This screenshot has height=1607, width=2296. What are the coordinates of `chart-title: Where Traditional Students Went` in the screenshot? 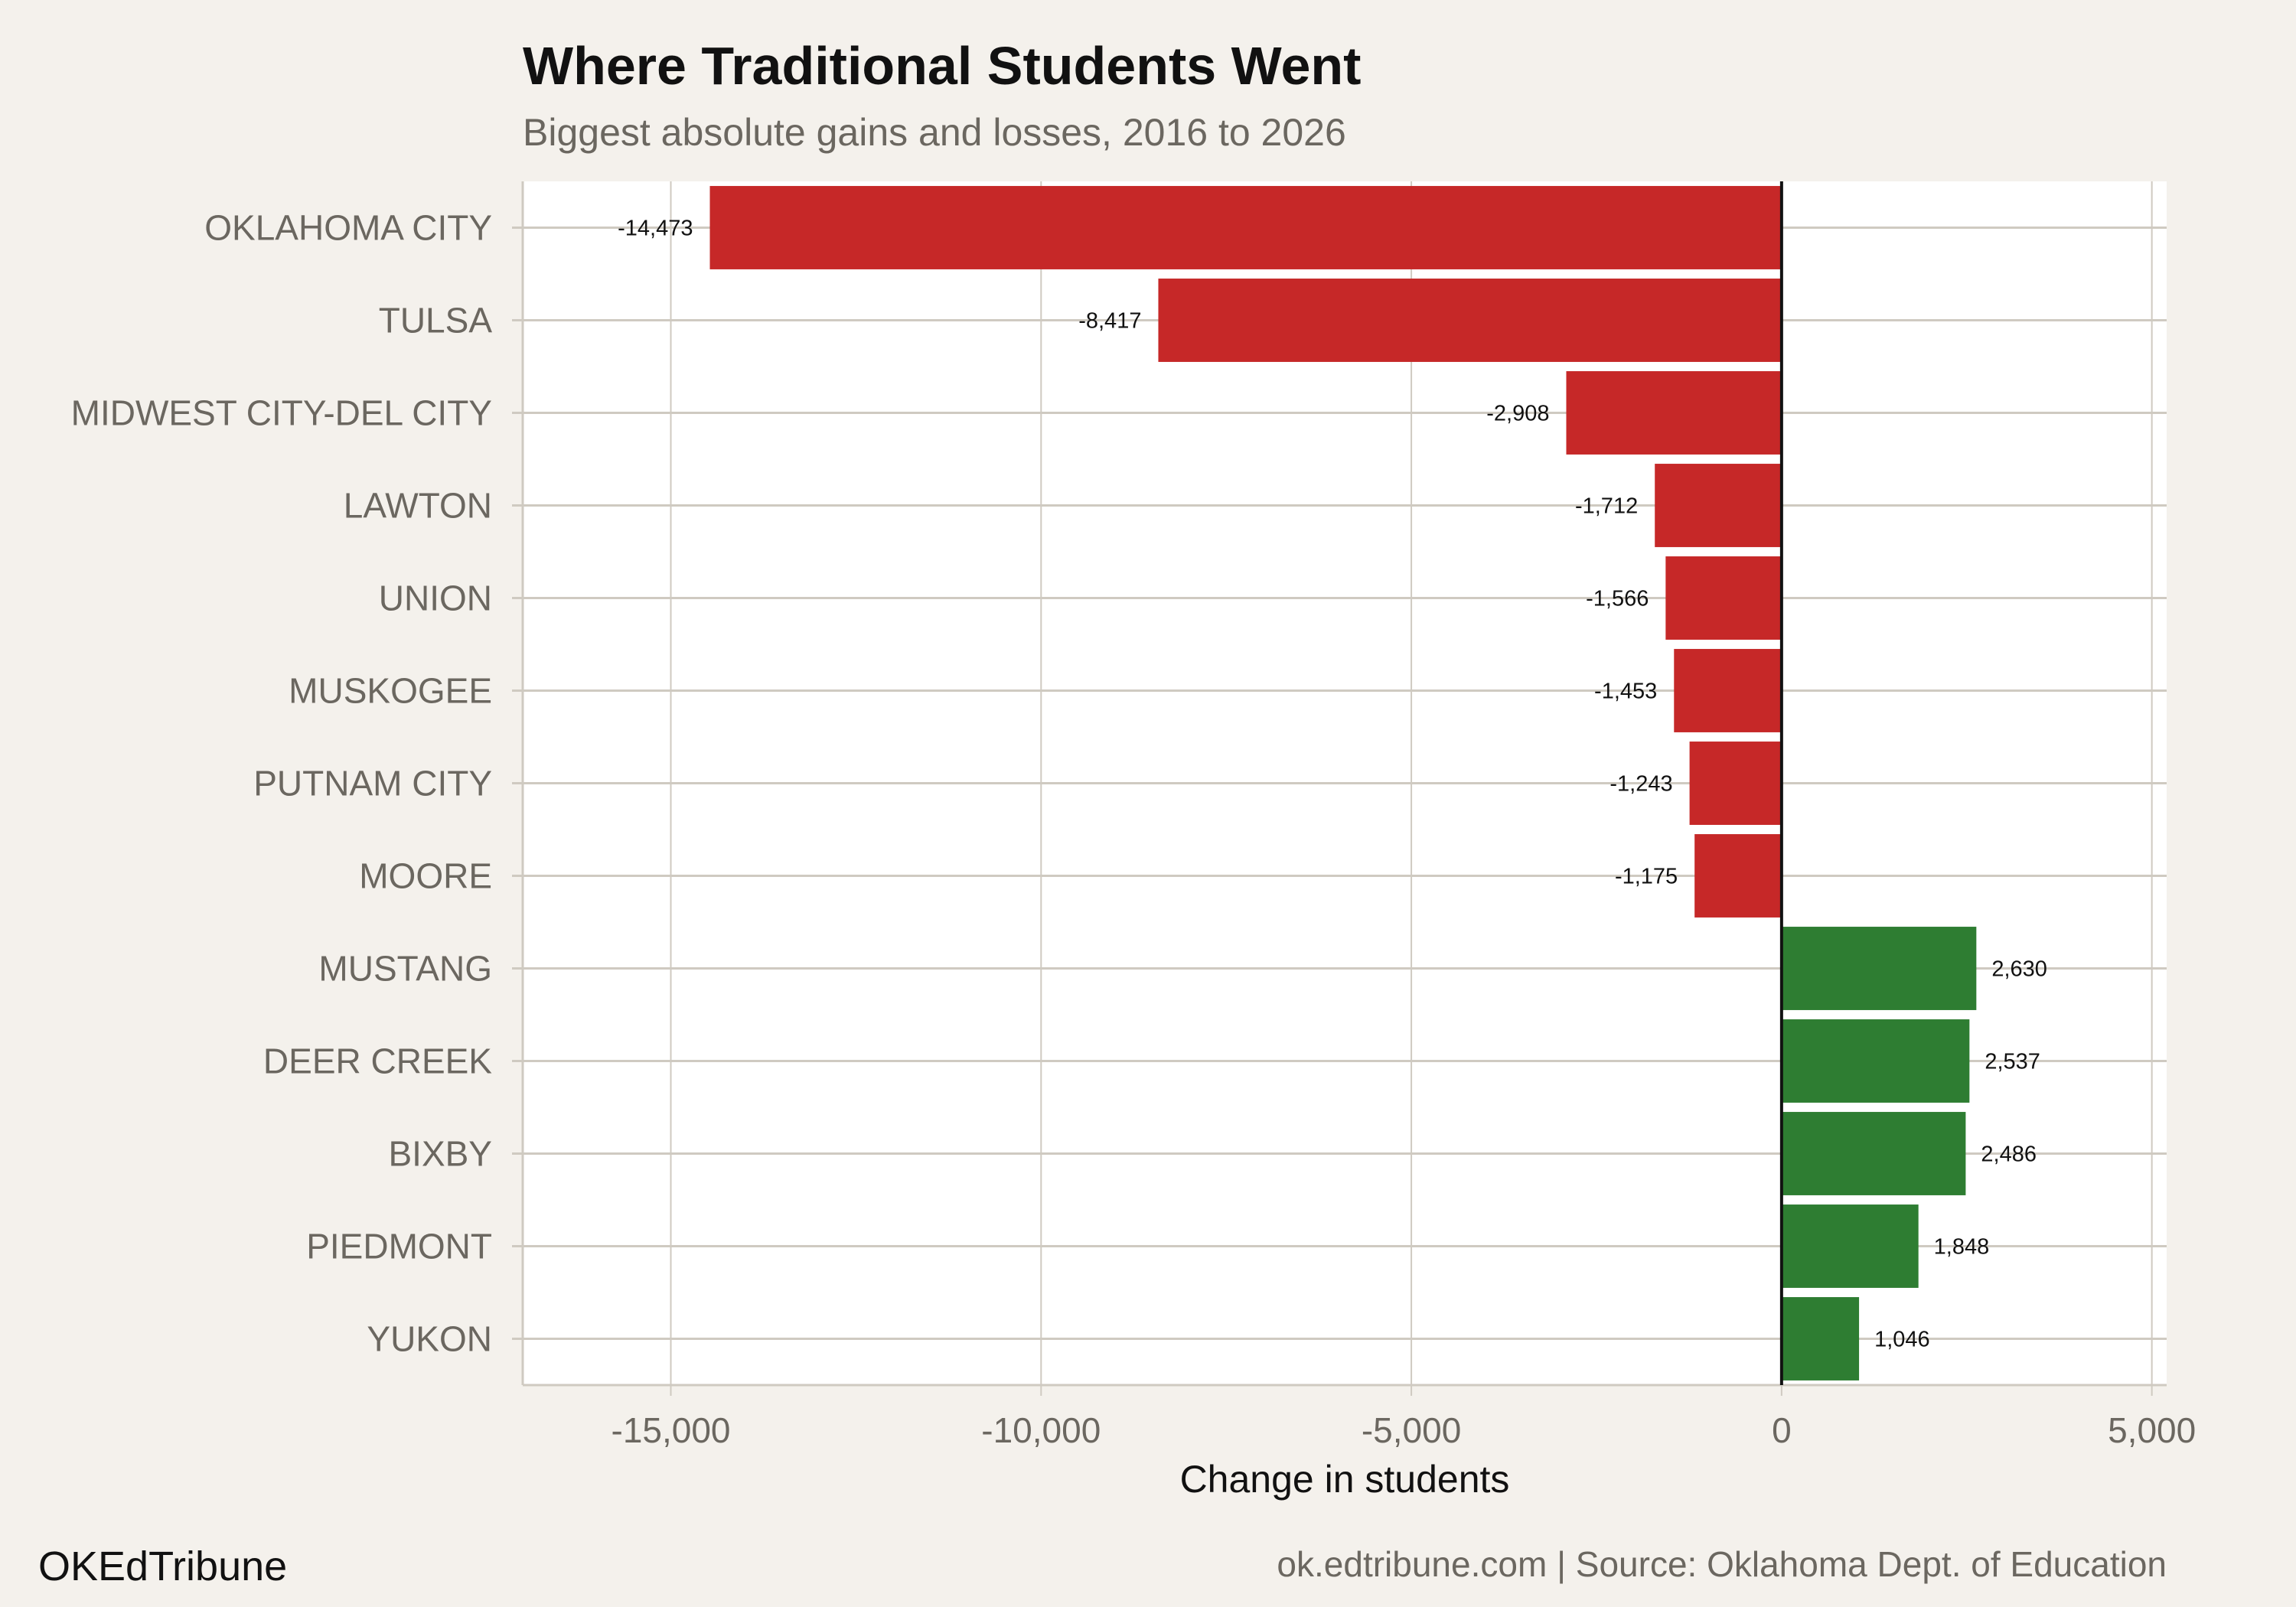 It's located at (942, 66).